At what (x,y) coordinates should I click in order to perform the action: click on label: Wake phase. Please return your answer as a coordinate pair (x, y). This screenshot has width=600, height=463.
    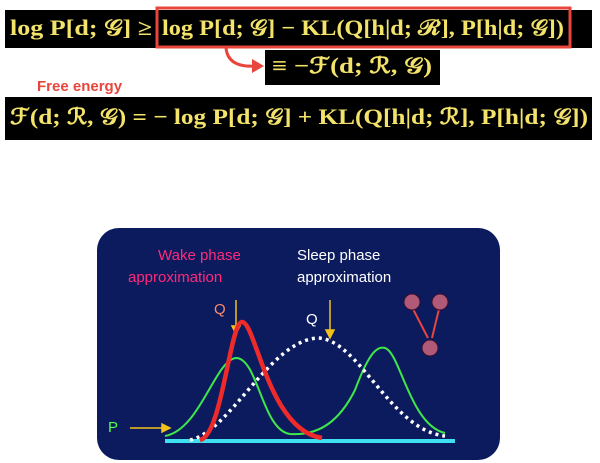
    Looking at the image, I should click on (199, 255).